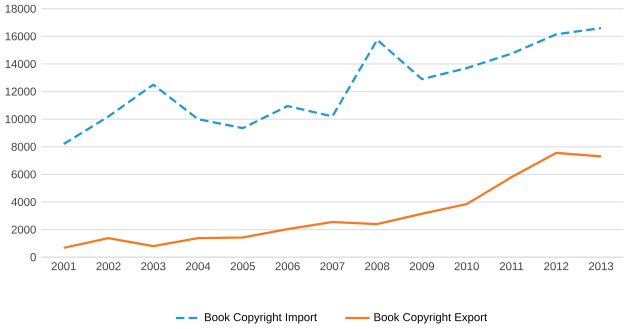 The height and width of the screenshot is (329, 624). I want to click on y-tick-label: 0, so click(33, 257).